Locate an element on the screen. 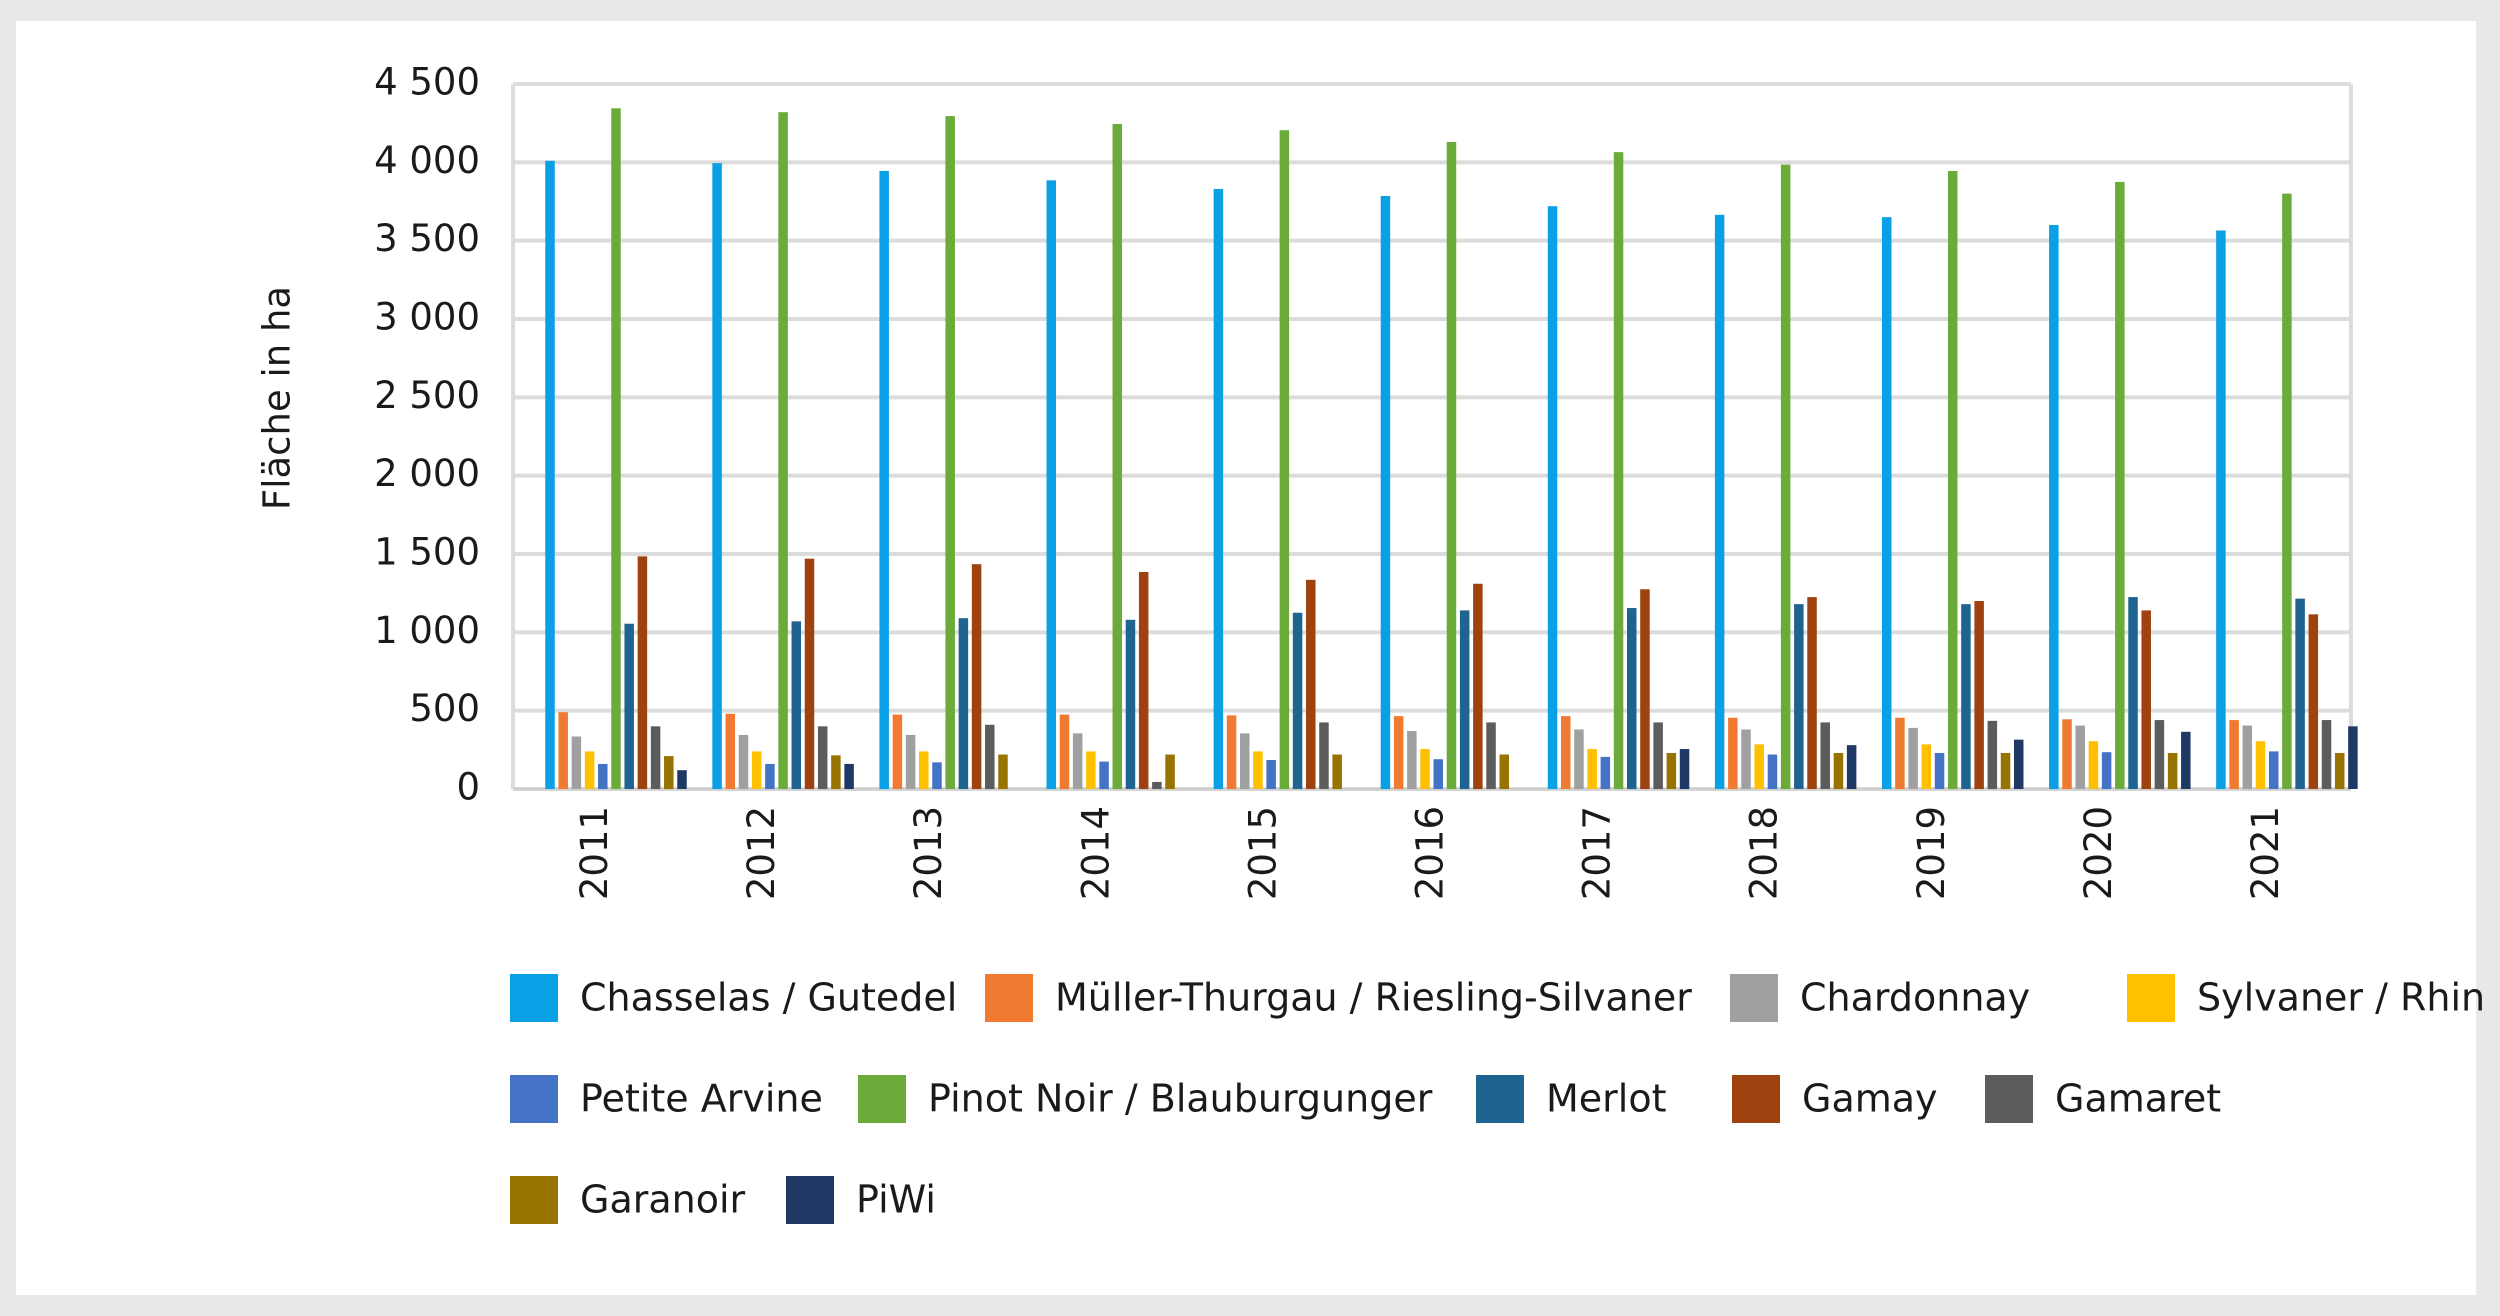 The width and height of the screenshot is (2500, 1316). y-tick-label: 4 000 is located at coordinates (427, 160).